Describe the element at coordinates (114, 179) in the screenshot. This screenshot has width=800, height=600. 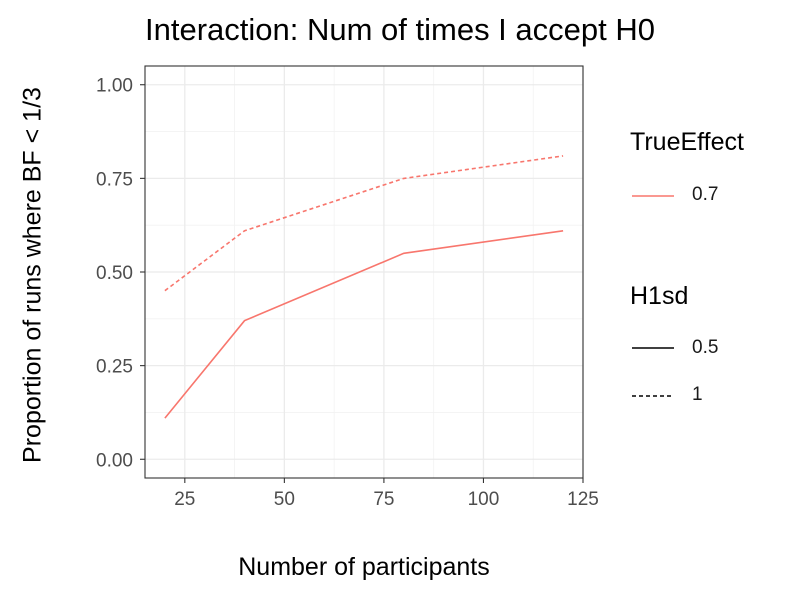
I see `y-tick-label: 0.75` at that location.